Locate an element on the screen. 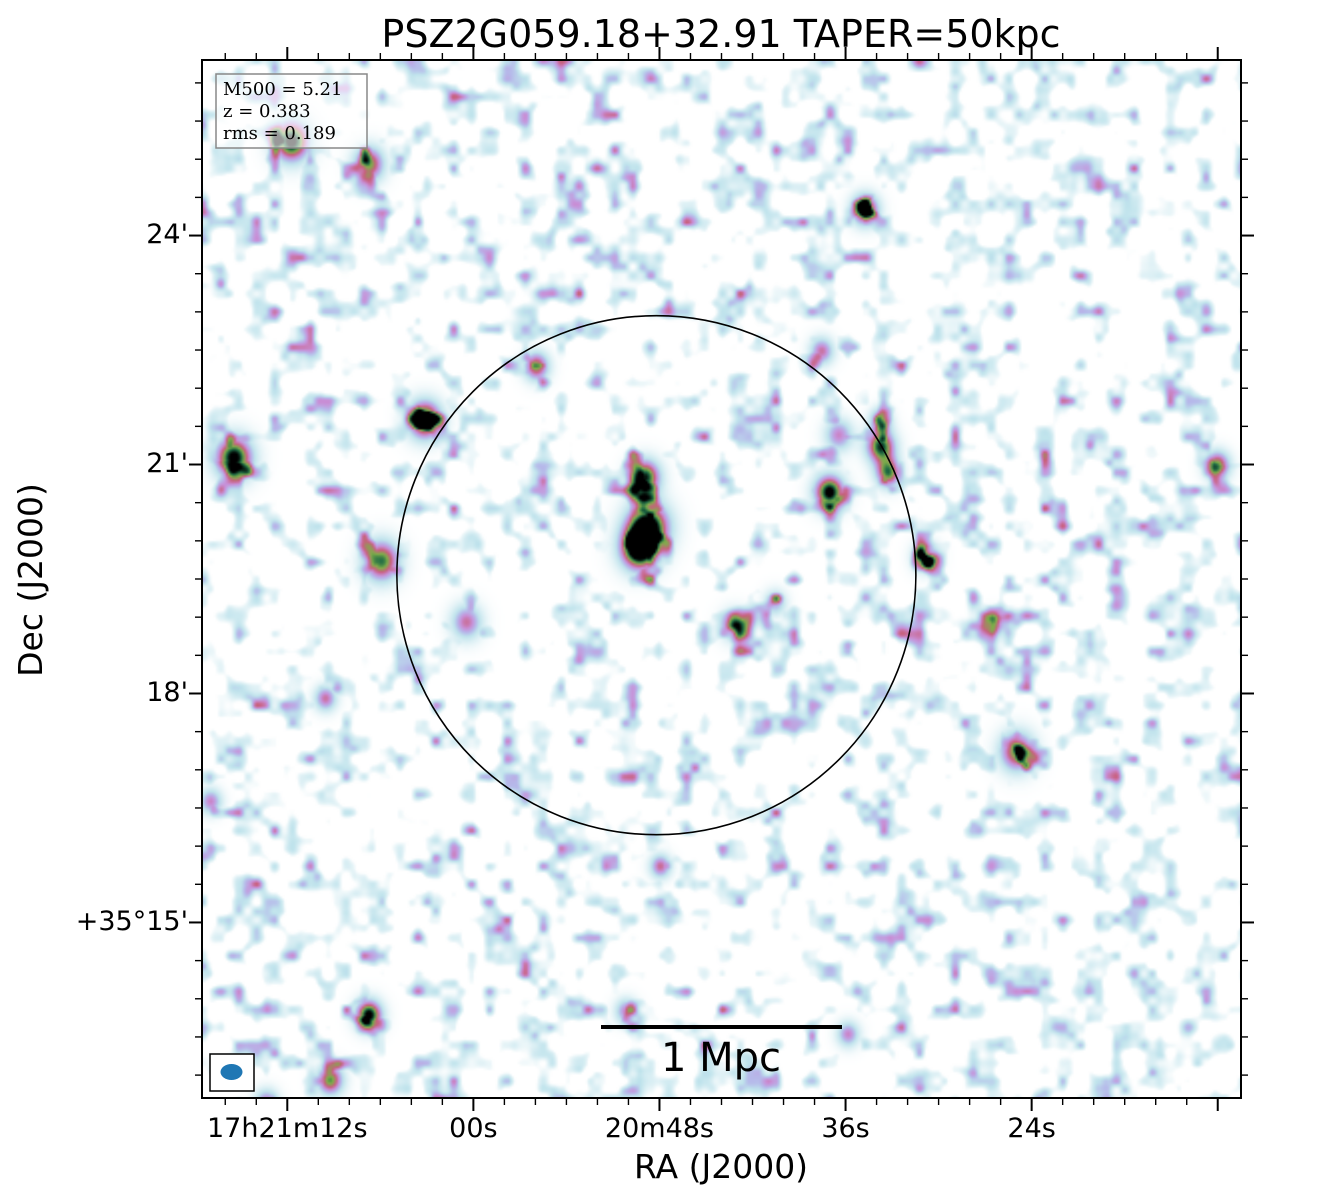  beam-indicator is located at coordinates (232, 1072).